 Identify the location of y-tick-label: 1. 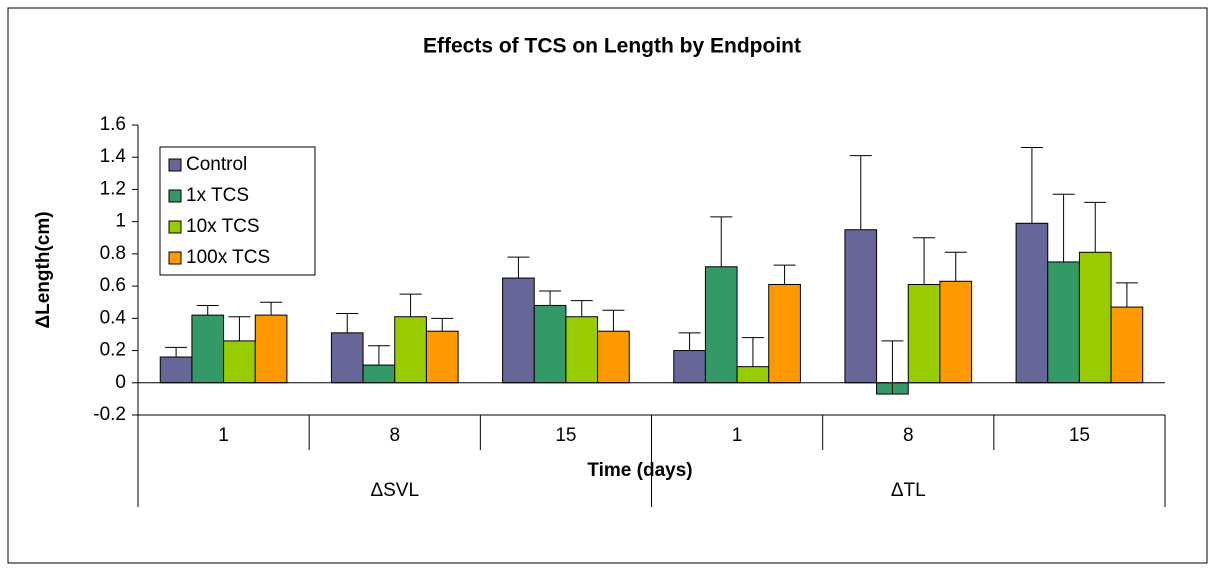
(120, 221).